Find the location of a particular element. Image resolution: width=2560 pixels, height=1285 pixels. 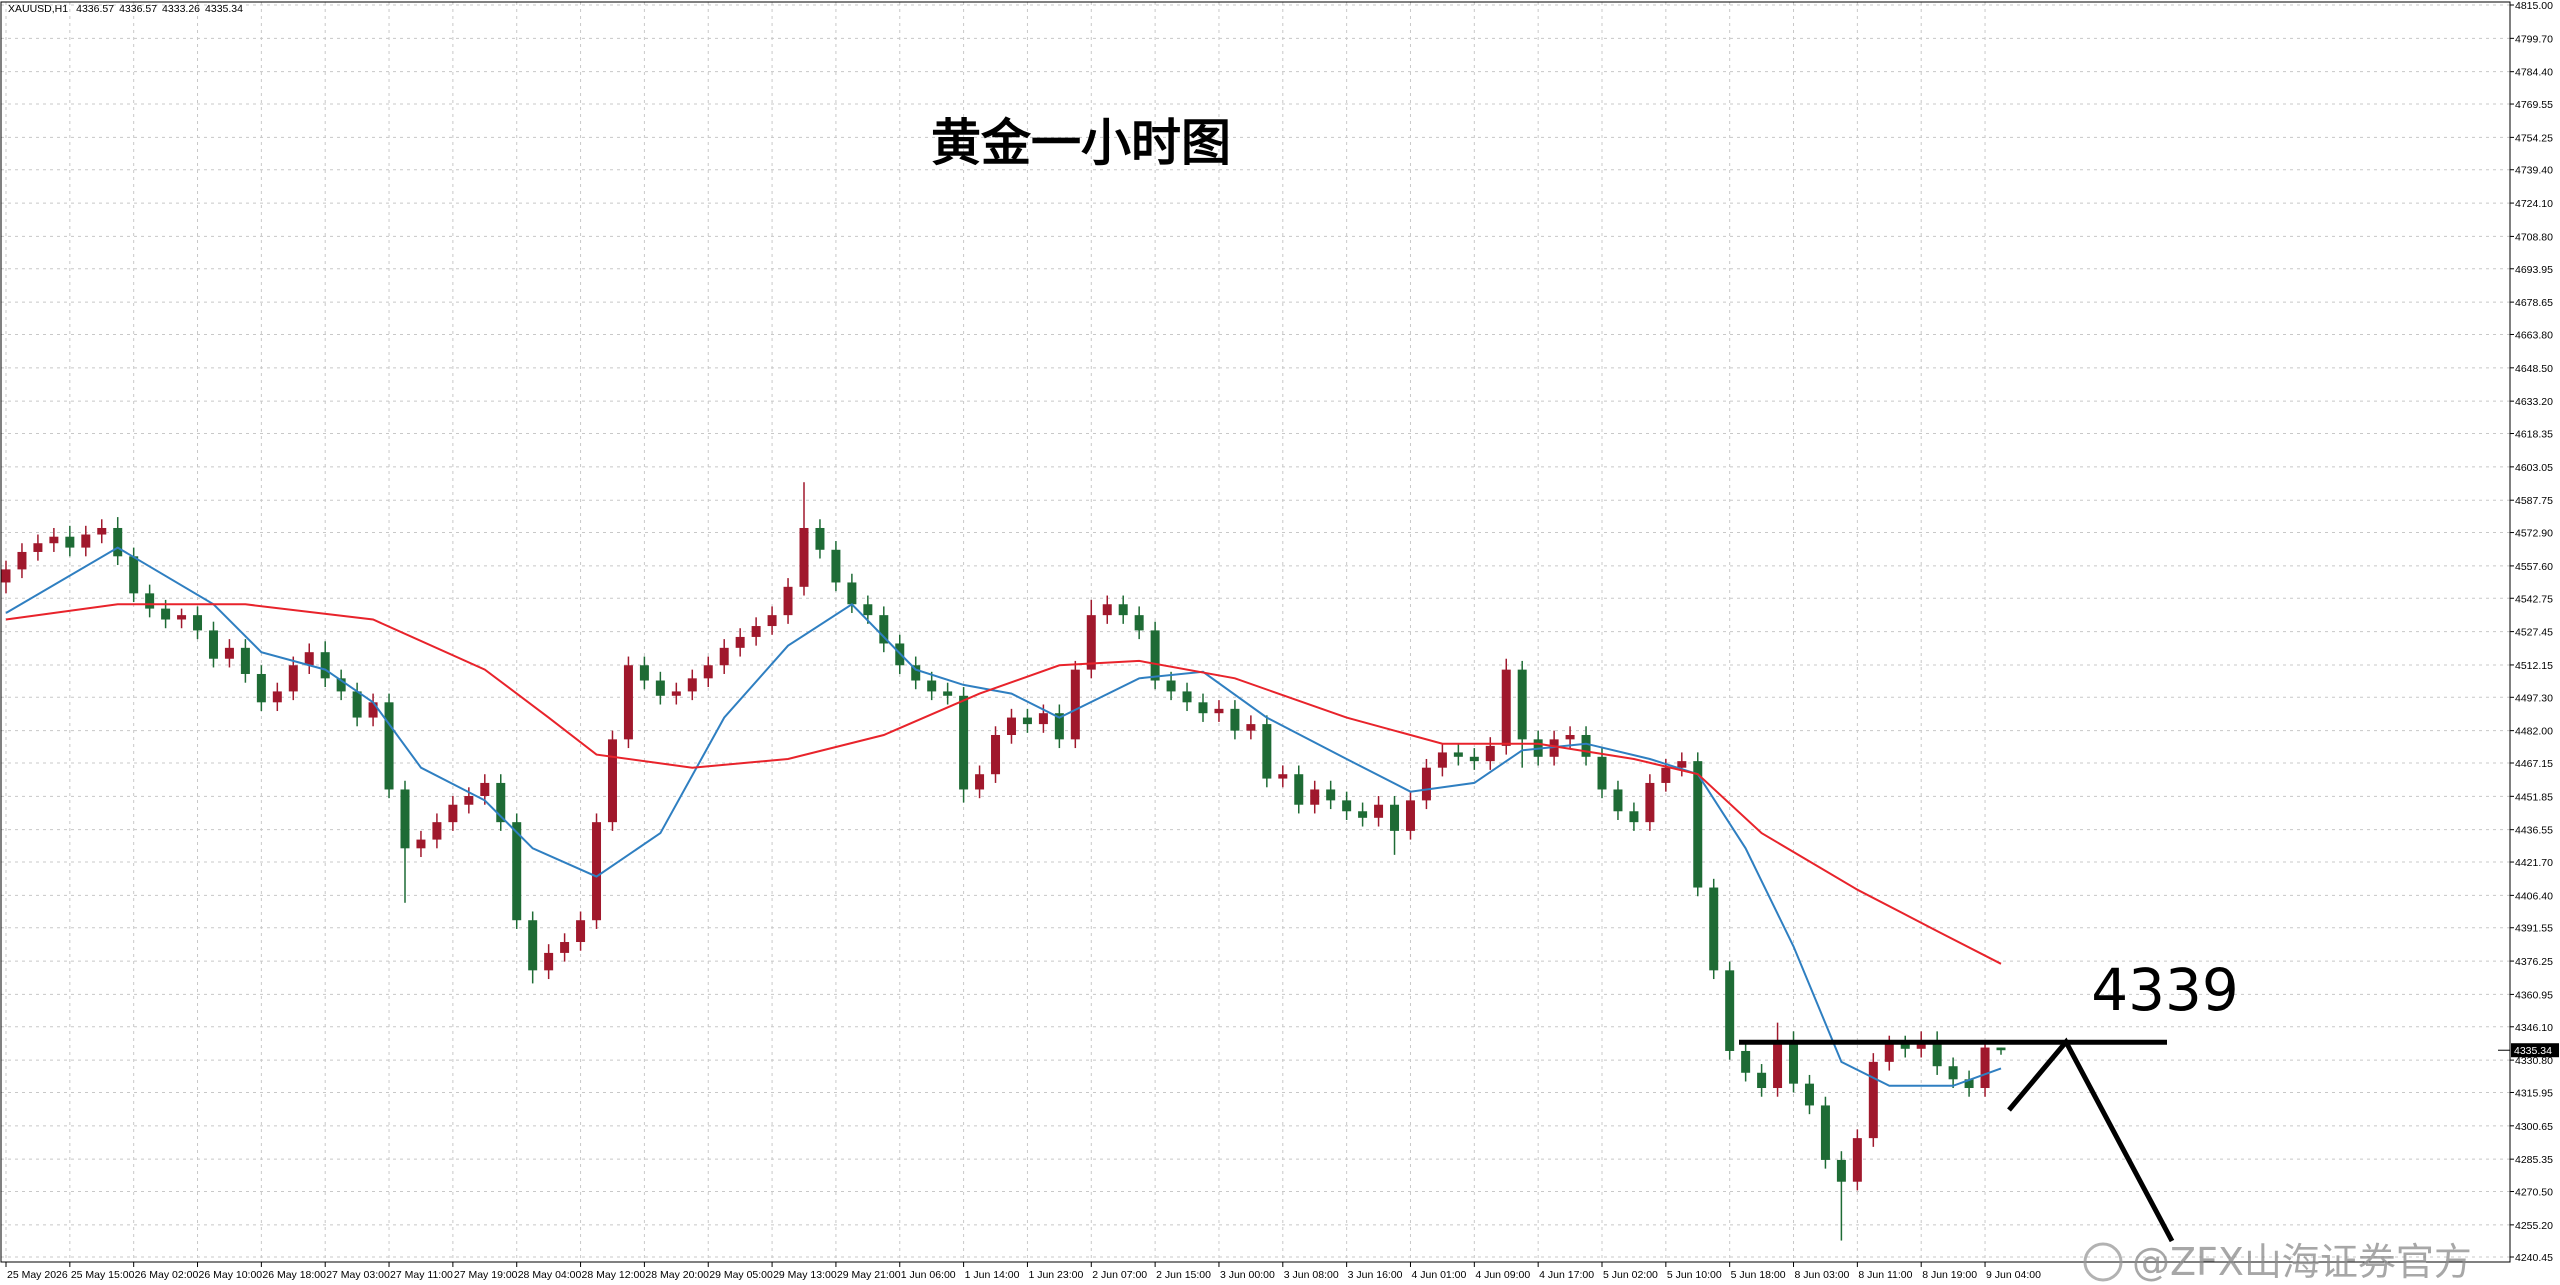

x-tick-label: 29 May 13:00 is located at coordinates (805, 1275).